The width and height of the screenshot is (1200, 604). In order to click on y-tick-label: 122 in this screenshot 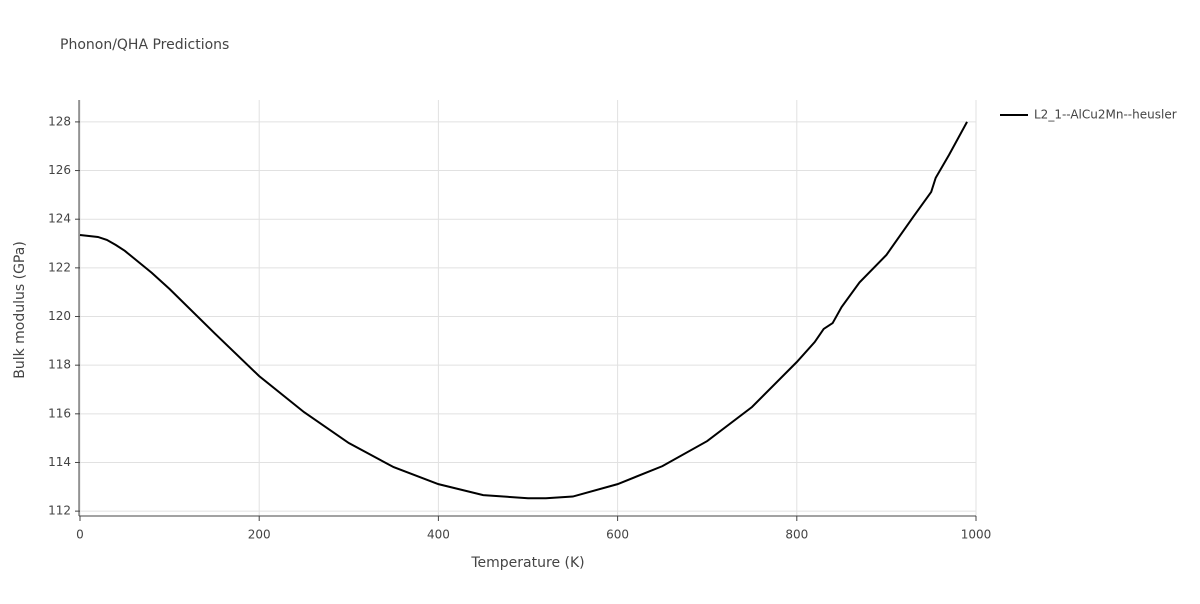, I will do `click(59, 267)`.